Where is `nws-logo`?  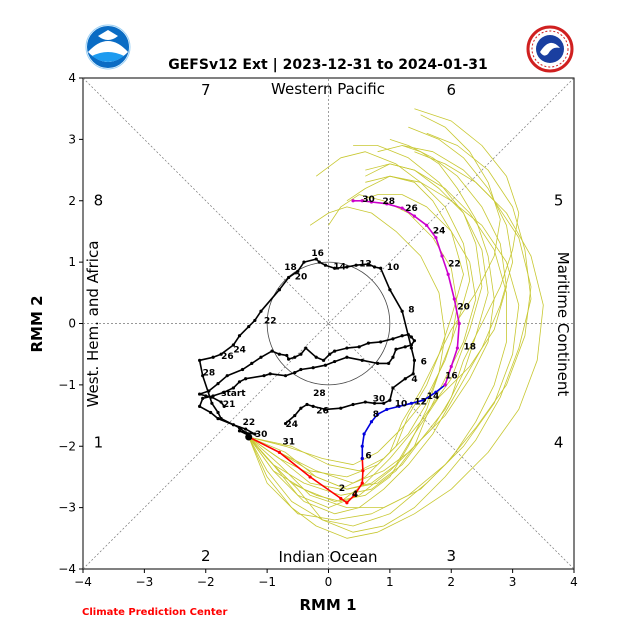 nws-logo is located at coordinates (550, 49).